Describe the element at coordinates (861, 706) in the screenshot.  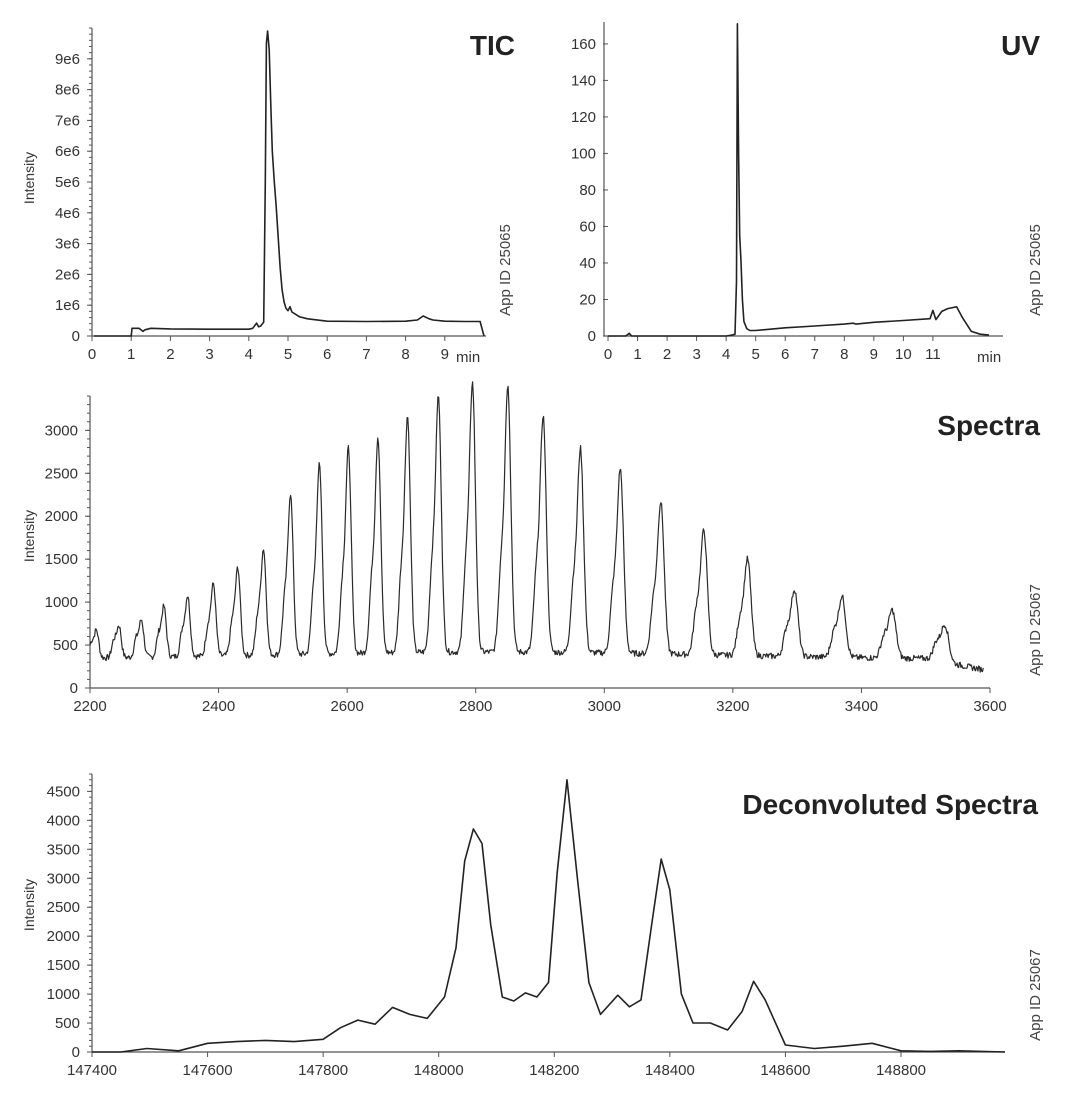
I see `spectra-x-tick-label: 3400` at that location.